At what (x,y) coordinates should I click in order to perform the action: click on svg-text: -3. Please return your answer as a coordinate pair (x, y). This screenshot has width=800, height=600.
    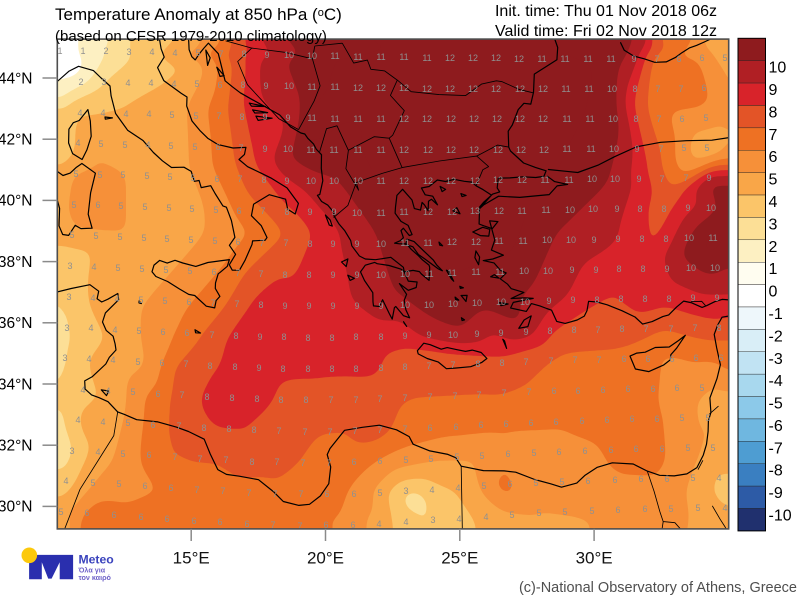
    Looking at the image, I should click on (776, 359).